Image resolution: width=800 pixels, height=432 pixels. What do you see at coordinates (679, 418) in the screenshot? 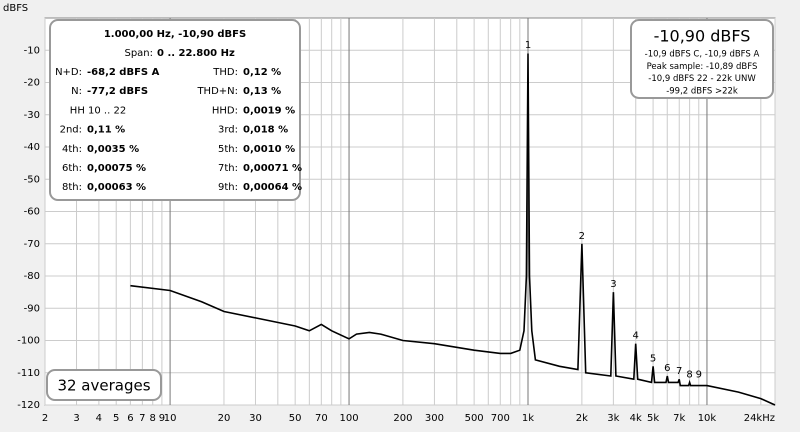
I see `x-tick-label: 7k` at bounding box center [679, 418].